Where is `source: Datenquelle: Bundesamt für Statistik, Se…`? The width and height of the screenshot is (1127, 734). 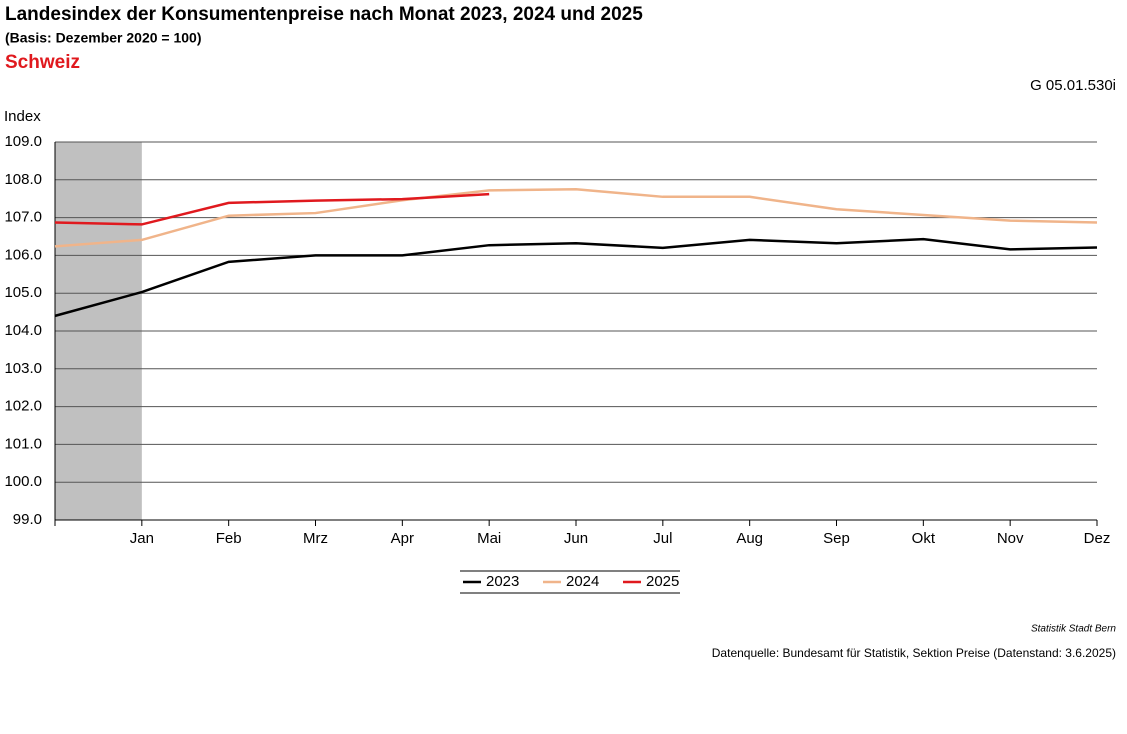 source: Datenquelle: Bundesamt für Statistik, Se… is located at coordinates (914, 653).